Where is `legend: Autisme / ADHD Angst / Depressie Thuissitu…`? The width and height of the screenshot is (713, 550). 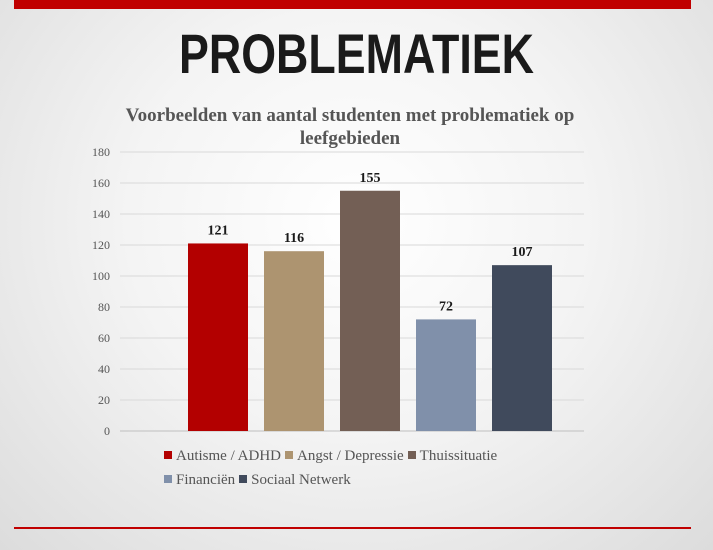 legend: Autisme / ADHD Angst / Depressie Thuissitu… is located at coordinates (354, 468).